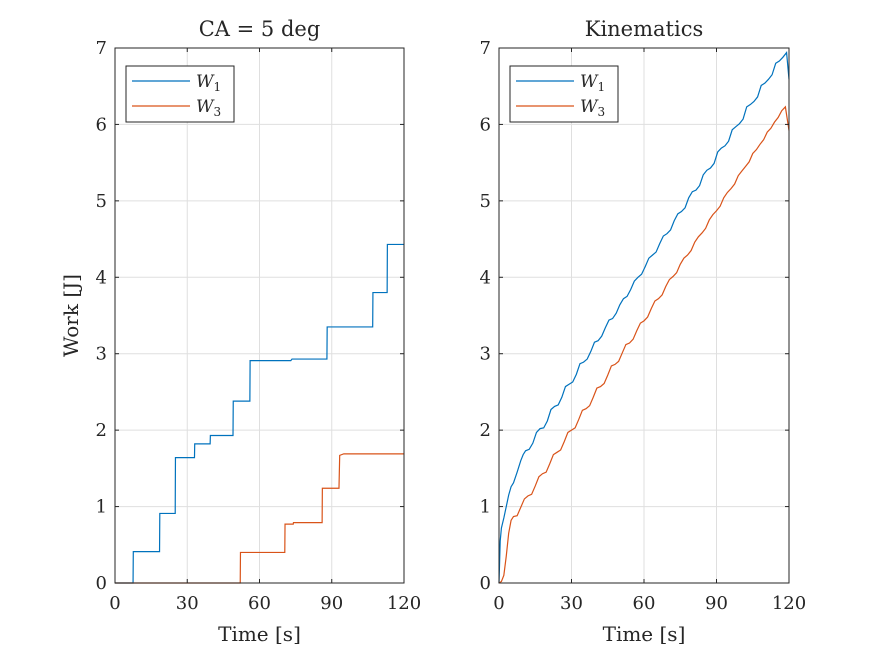 The height and width of the screenshot is (656, 875). What do you see at coordinates (259, 518) in the screenshot?
I see `series-line-w3` at bounding box center [259, 518].